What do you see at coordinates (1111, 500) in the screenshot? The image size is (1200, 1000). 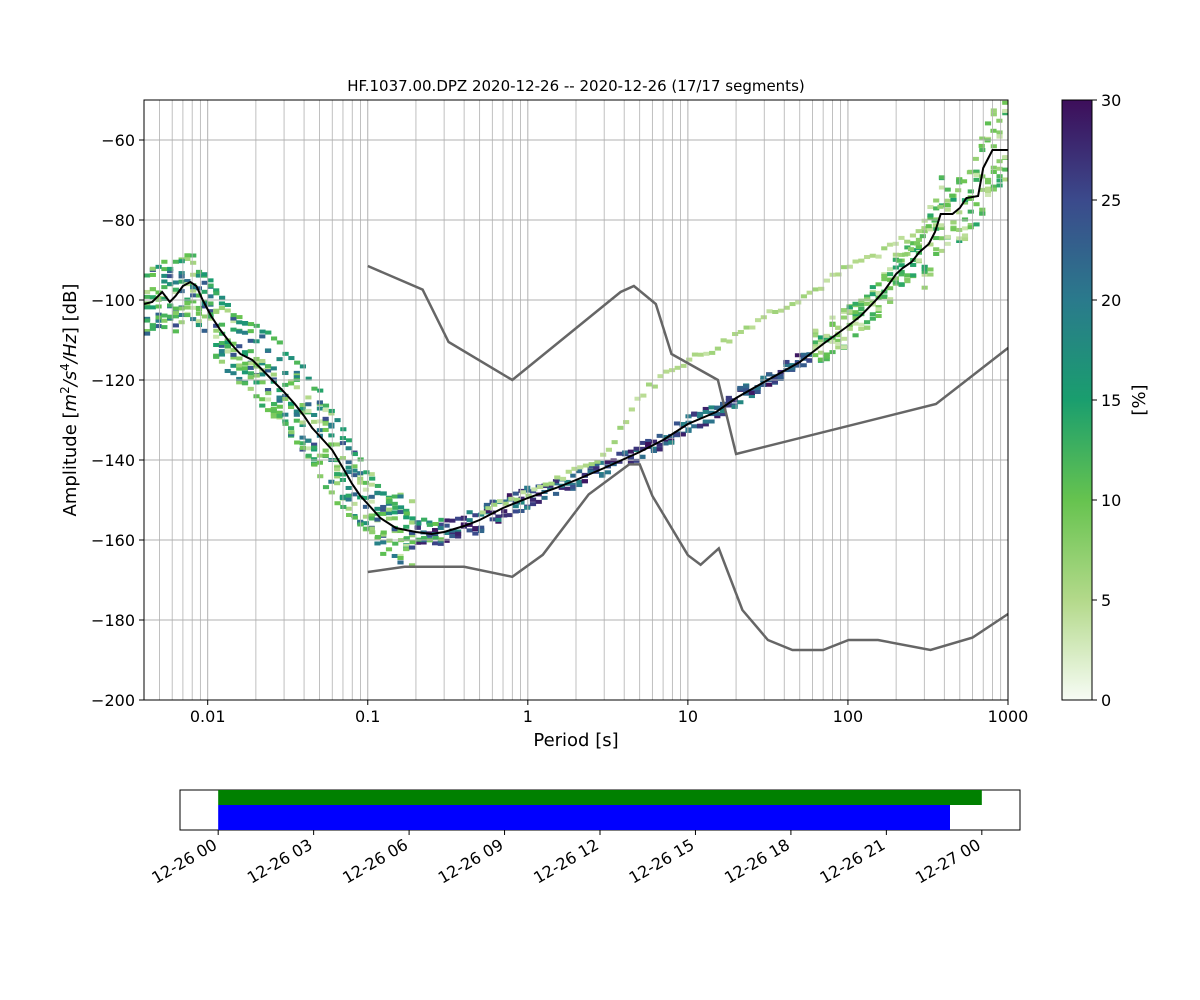 I see `colorbar-tick-label: 10` at bounding box center [1111, 500].